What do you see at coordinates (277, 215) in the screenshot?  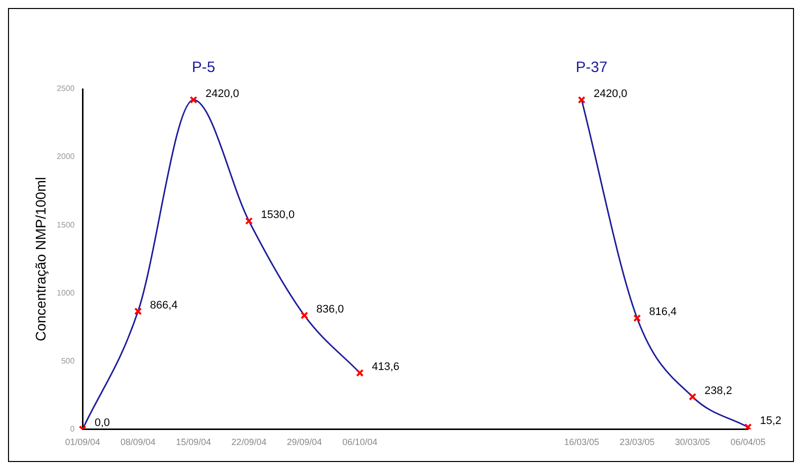 I see `data-label: 1530,0` at bounding box center [277, 215].